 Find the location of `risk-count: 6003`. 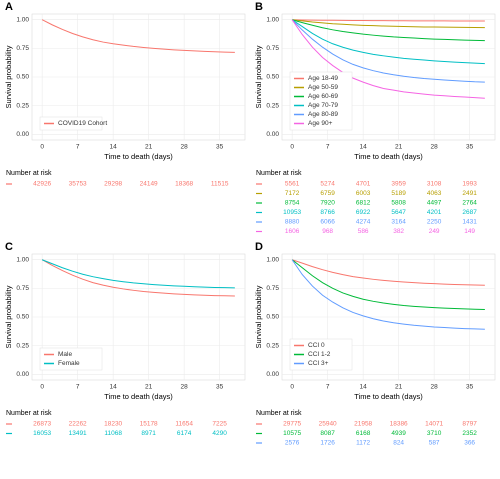

risk-count: 6003 is located at coordinates (363, 193).